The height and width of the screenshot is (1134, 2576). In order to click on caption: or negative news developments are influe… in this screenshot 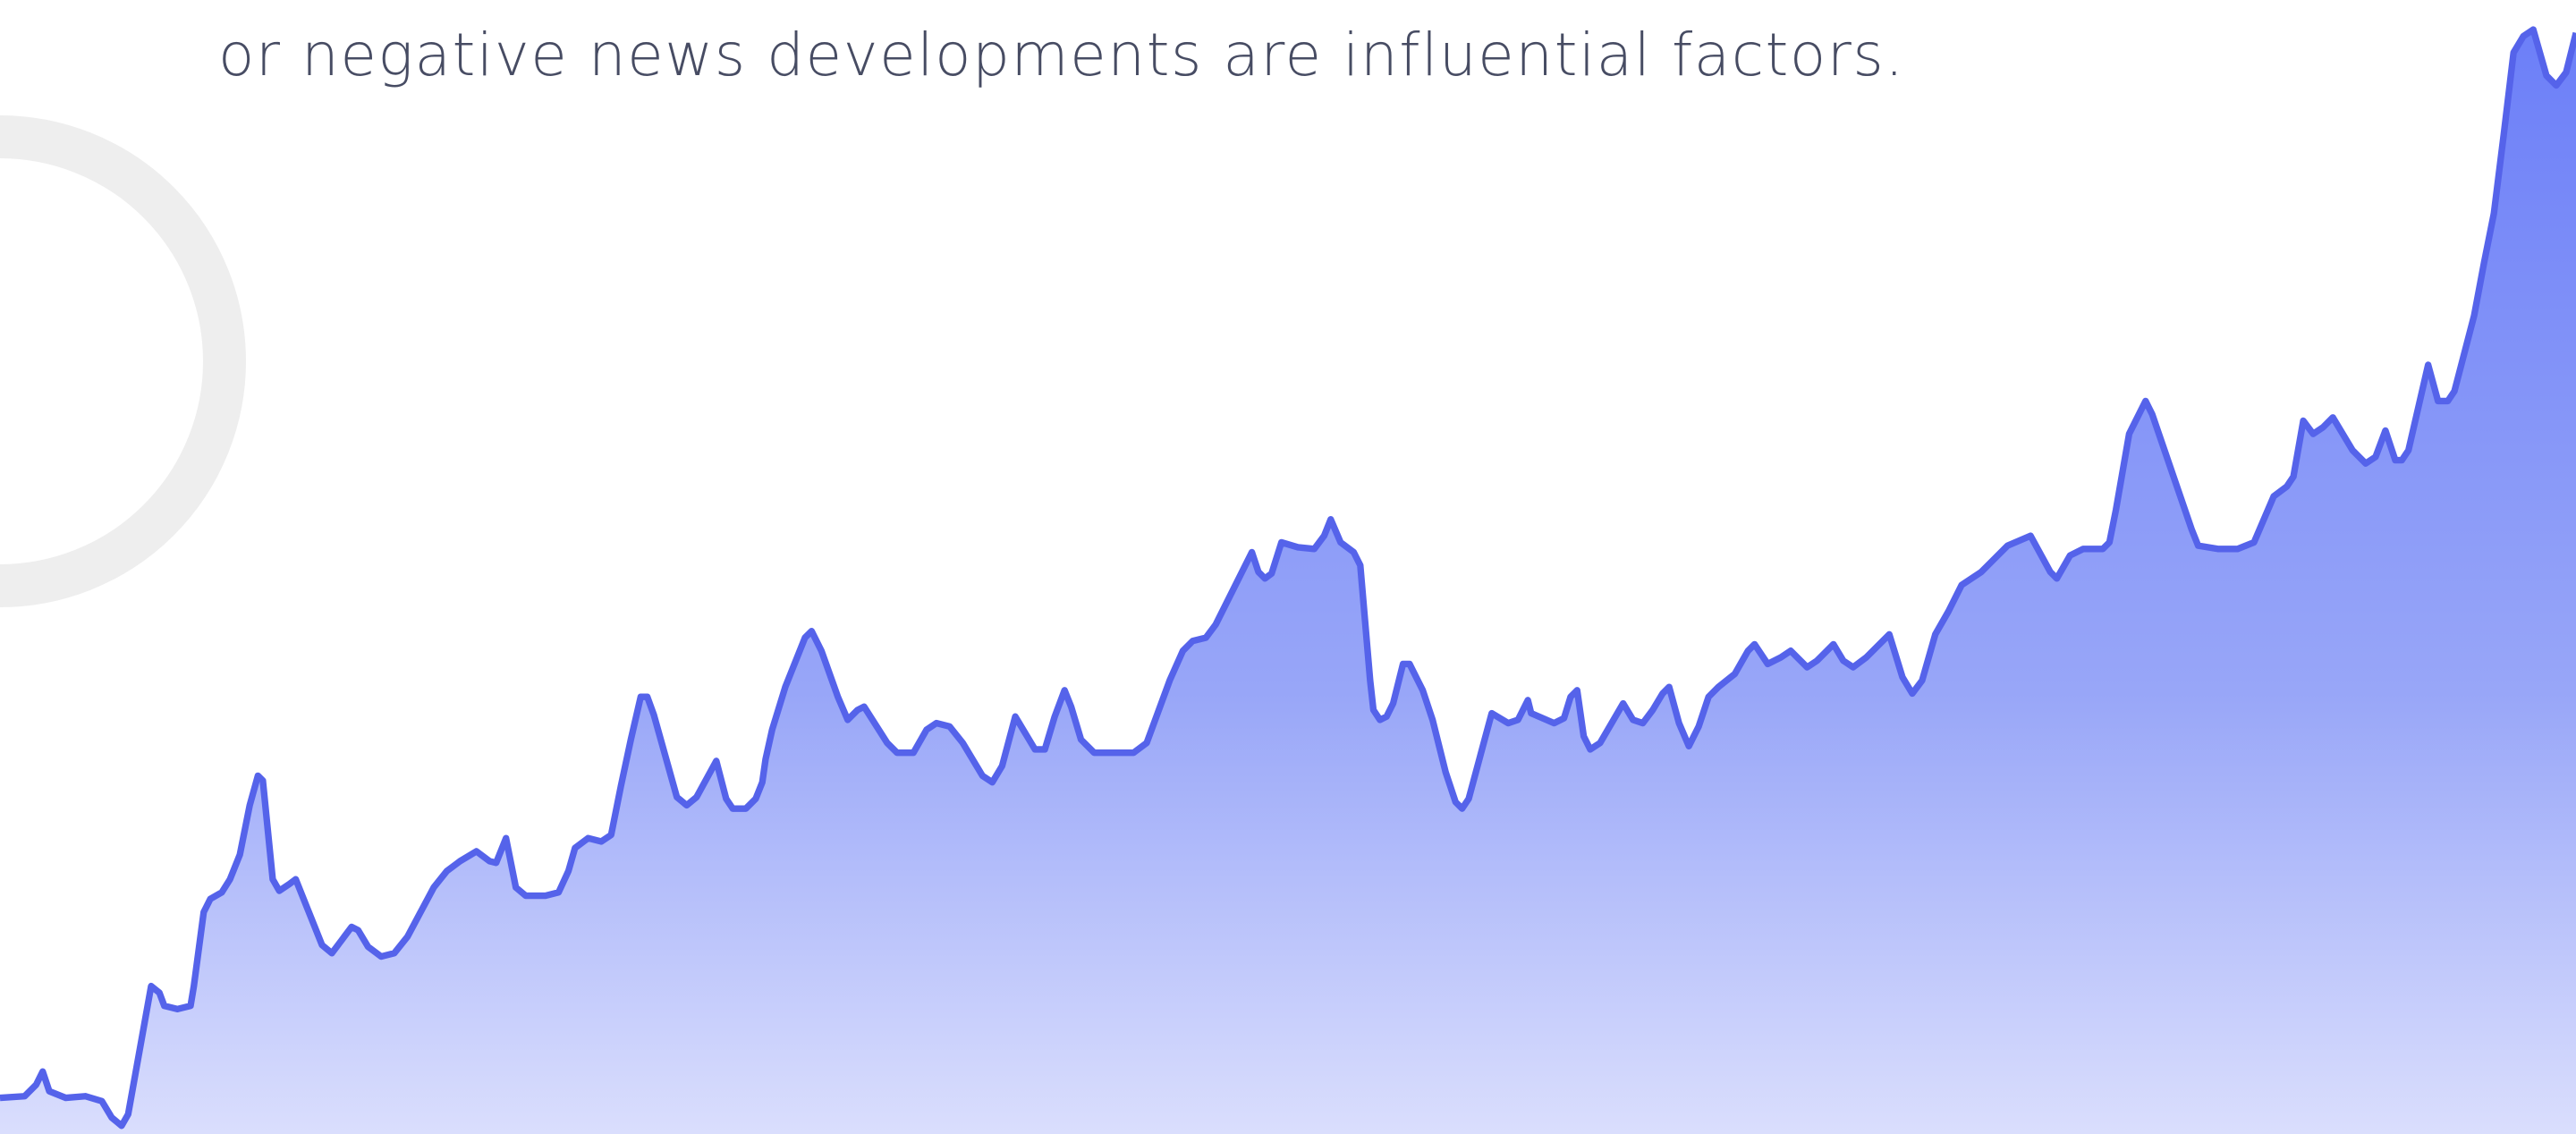, I will do `click(1061, 55)`.